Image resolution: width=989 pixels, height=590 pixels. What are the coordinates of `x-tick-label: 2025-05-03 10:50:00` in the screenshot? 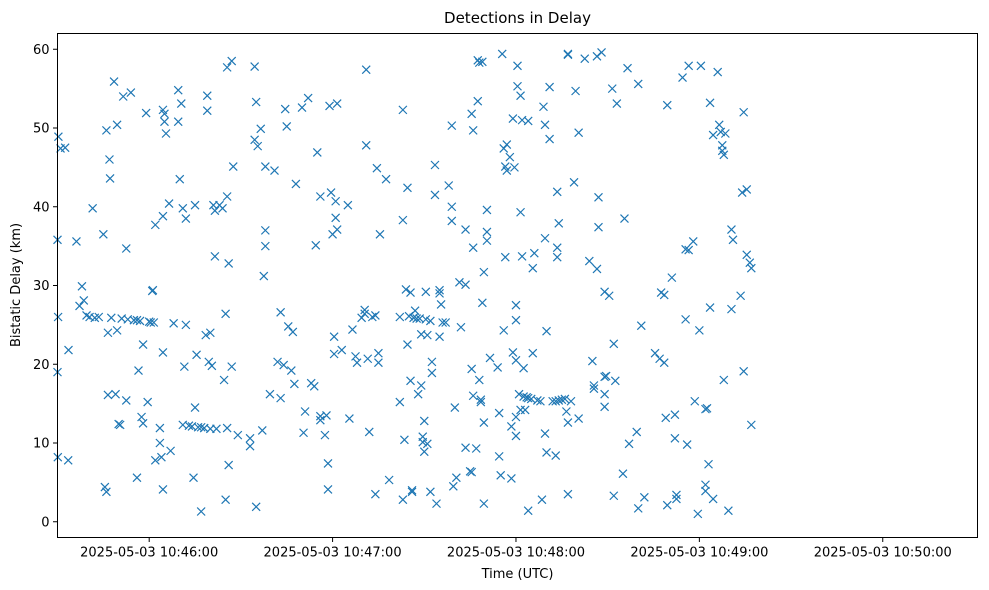 It's located at (883, 553).